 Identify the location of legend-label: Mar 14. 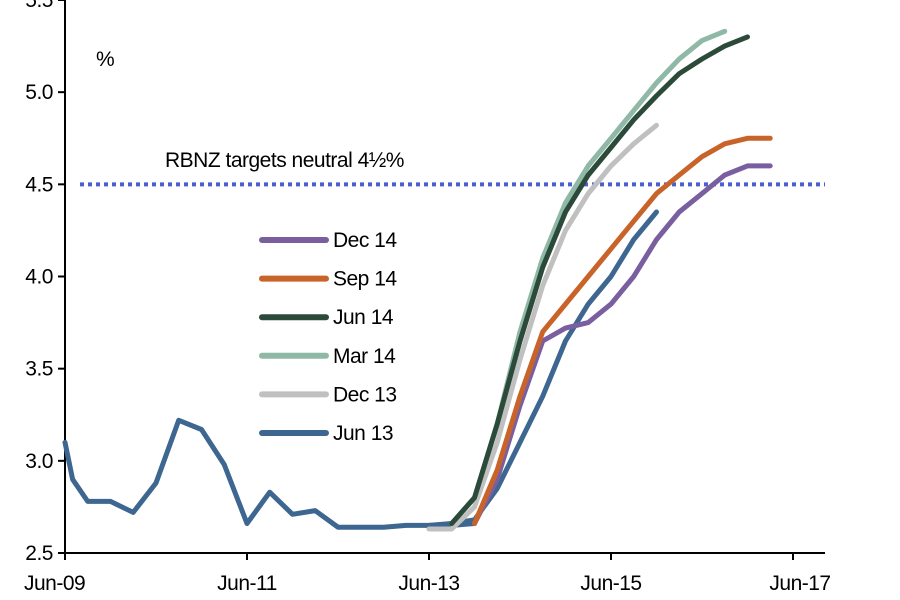
(364, 356).